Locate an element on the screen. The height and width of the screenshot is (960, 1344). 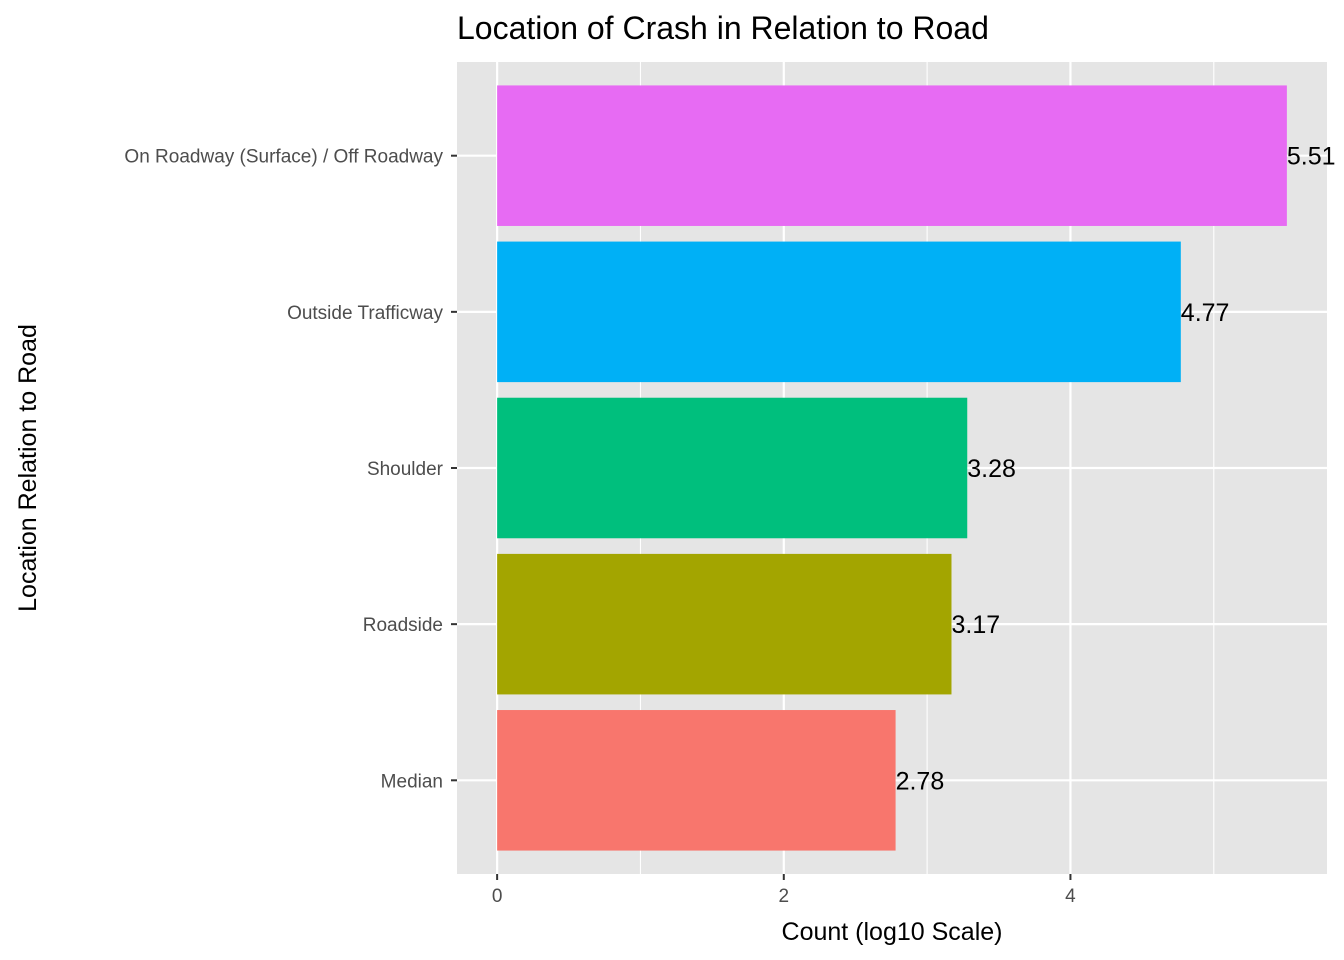
bar-on-roadway-surface-off-roadway is located at coordinates (892, 155).